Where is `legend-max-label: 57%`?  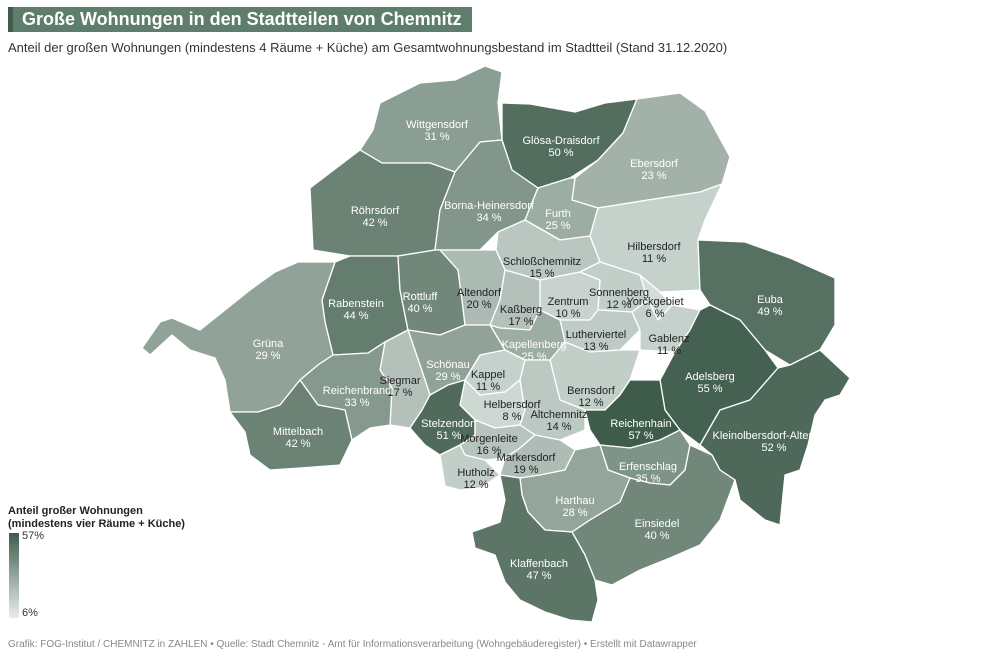
legend-max-label: 57% is located at coordinates (33, 536).